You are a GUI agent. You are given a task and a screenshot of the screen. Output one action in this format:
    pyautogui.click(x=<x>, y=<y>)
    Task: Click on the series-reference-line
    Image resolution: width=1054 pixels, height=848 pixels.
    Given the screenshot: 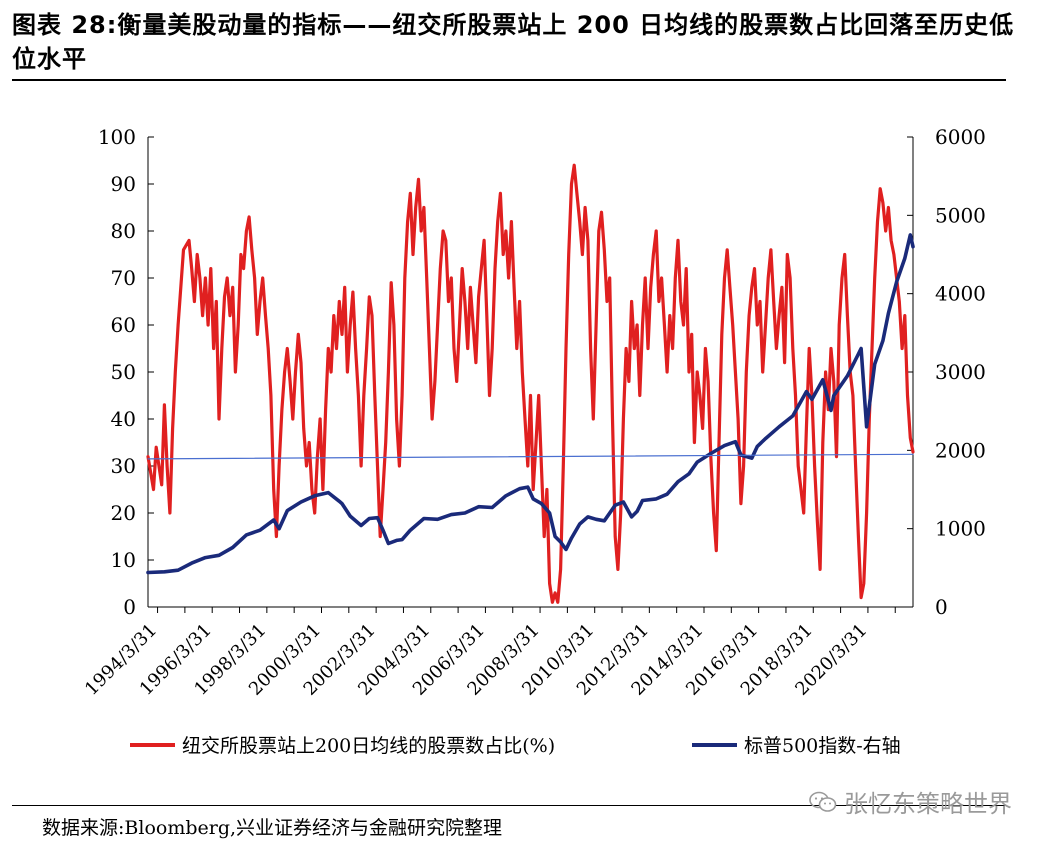 What is the action you would take?
    pyautogui.click(x=530, y=456)
    